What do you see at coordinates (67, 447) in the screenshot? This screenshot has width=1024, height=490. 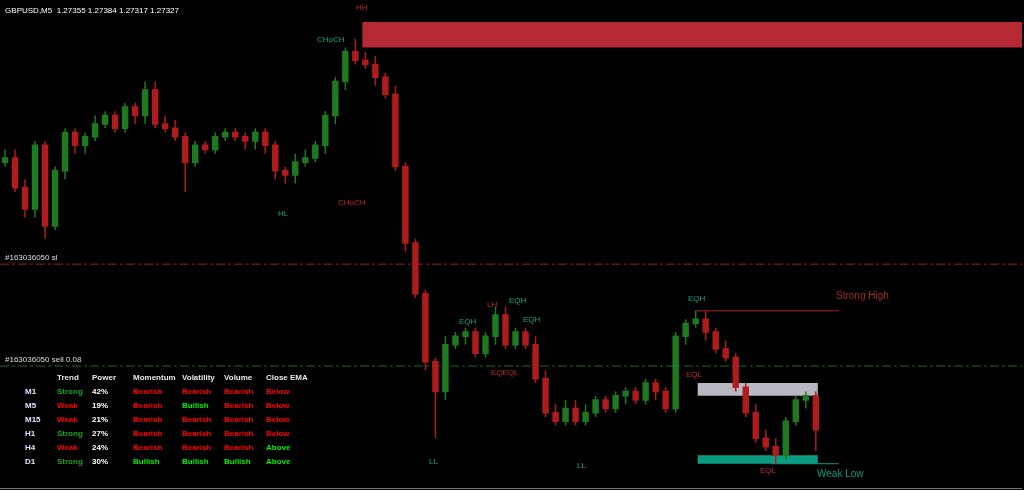 I see `text: Weak` at bounding box center [67, 447].